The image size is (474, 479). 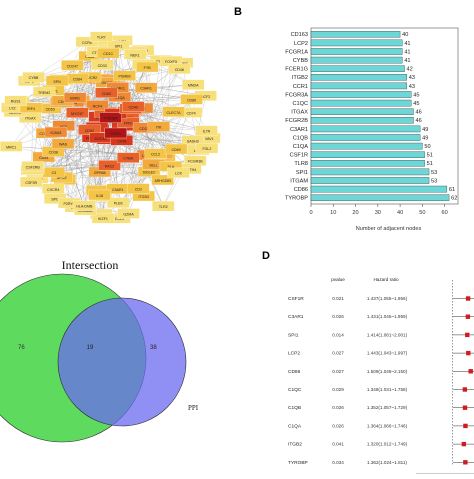 I want to click on network-node-label: SPN, so click(x=57, y=82).